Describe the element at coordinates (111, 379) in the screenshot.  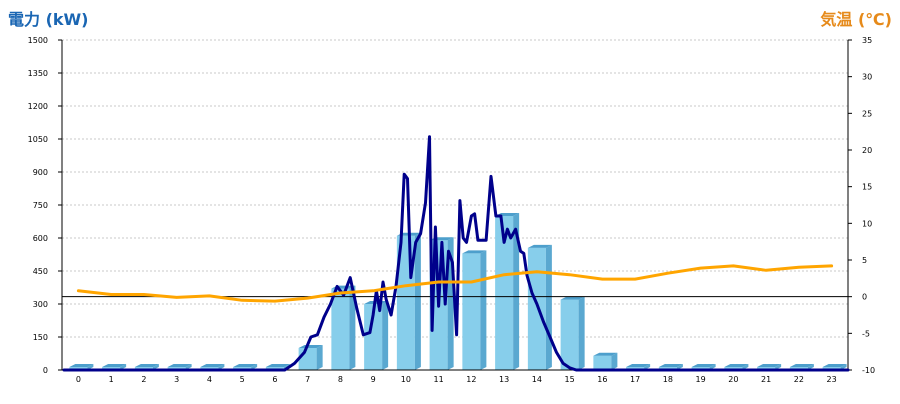
I see `x-tick-label: 1` at that location.